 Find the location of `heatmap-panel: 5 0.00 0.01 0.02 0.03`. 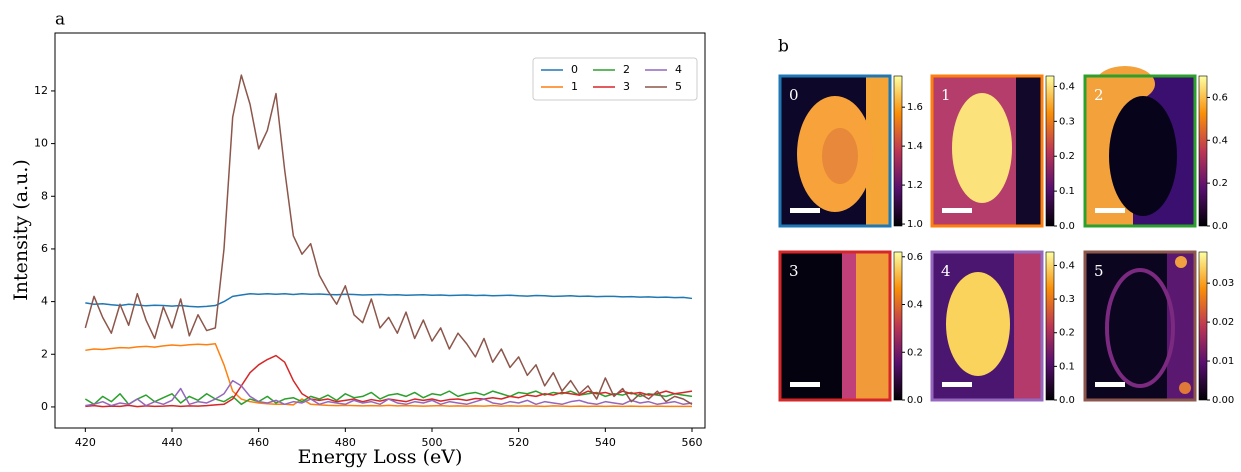

heatmap-panel: 5 0.00 0.01 0.02 0.03 is located at coordinates (1158, 328).